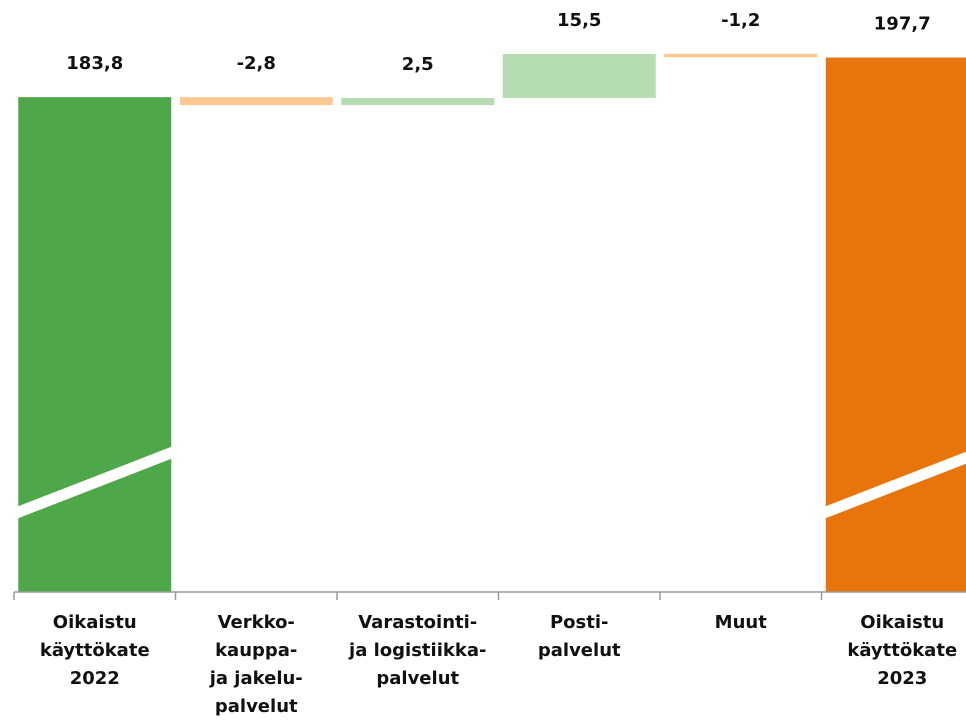  What do you see at coordinates (256, 63) in the screenshot?
I see `value-label: -2,8` at bounding box center [256, 63].